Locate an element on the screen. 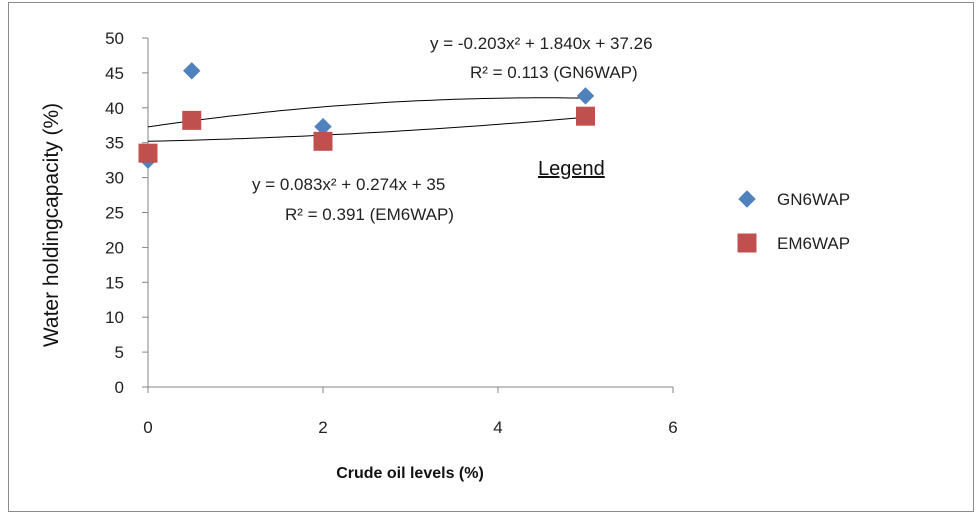 The width and height of the screenshot is (977, 514). y-tick-label: 45 is located at coordinates (114, 73).